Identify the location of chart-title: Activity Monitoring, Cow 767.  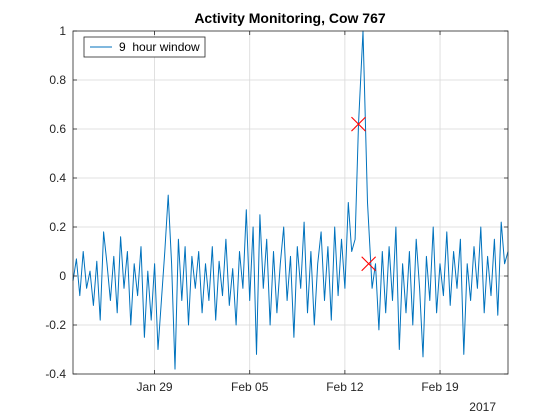
(290, 18).